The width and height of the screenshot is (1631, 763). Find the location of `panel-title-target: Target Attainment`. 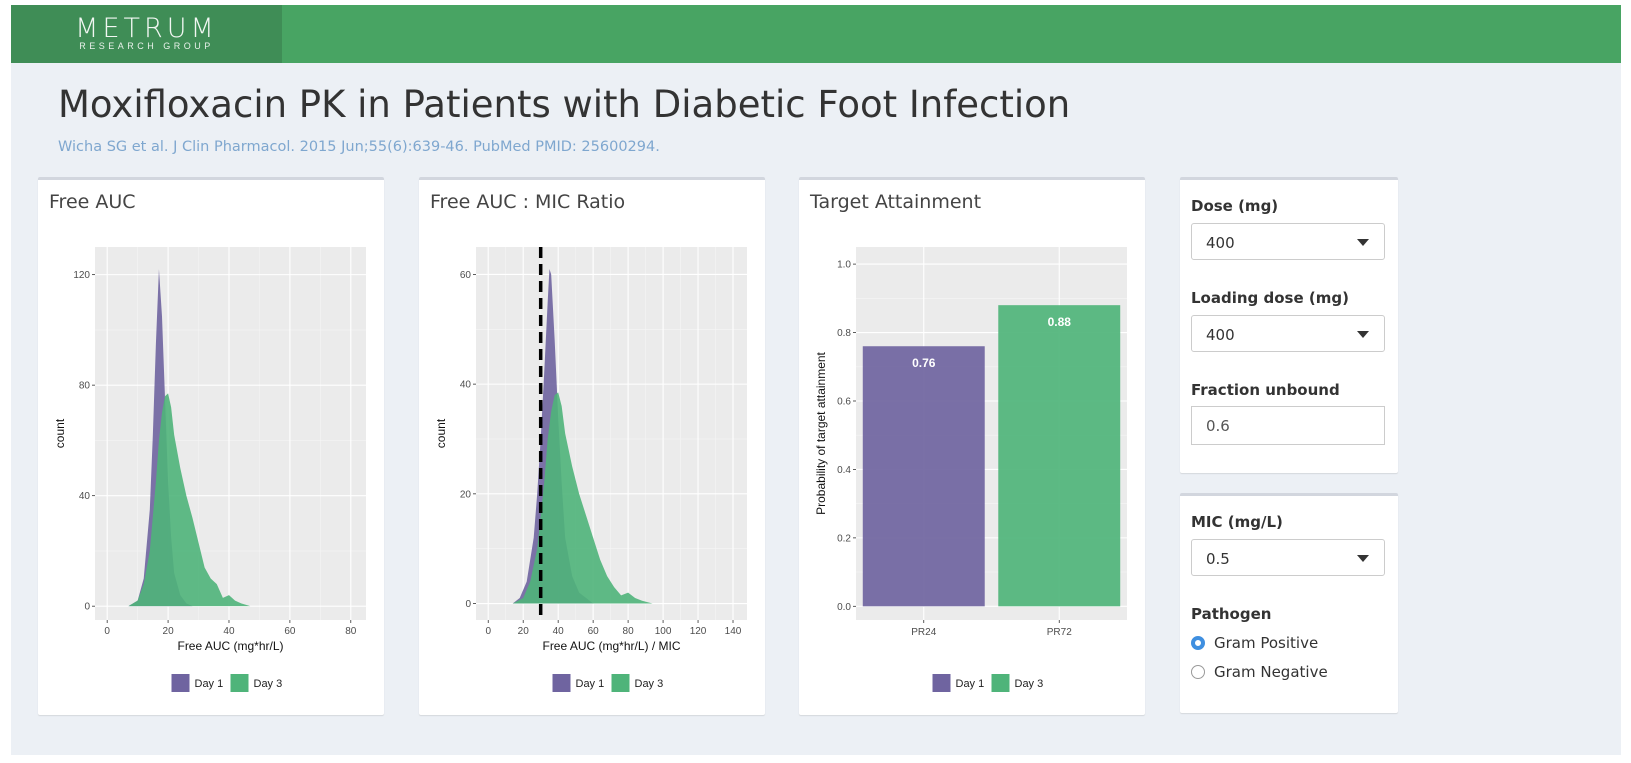

panel-title-target: Target Attainment is located at coordinates (896, 202).